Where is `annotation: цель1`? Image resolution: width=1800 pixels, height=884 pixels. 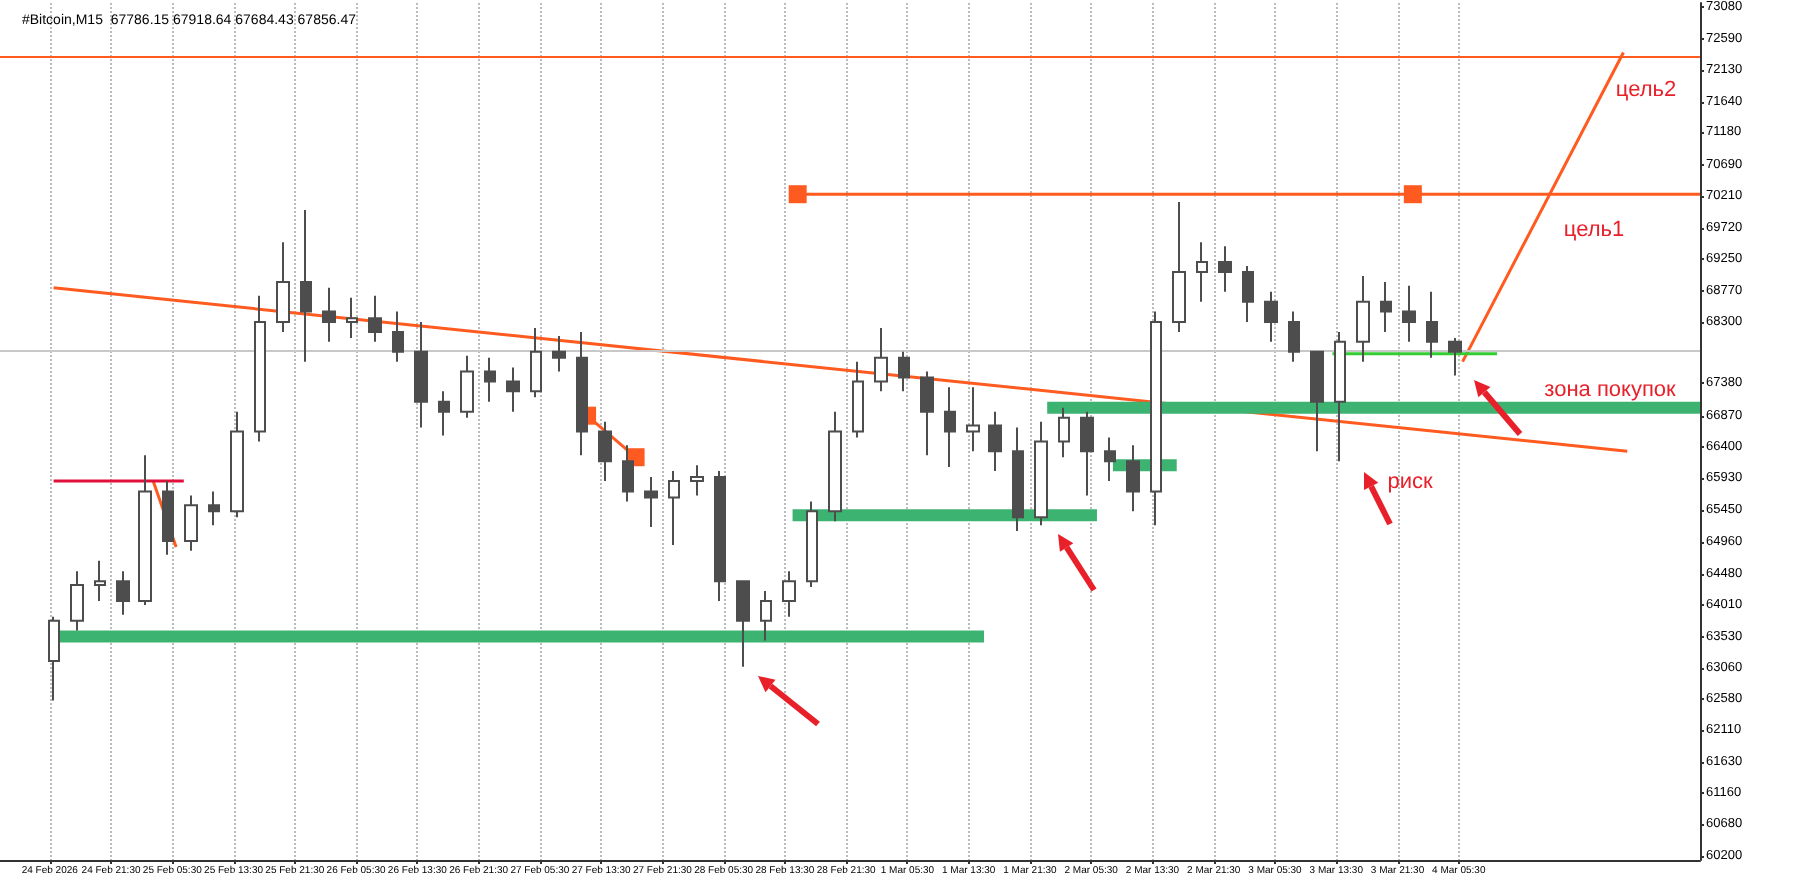
annotation: цель1 is located at coordinates (1594, 229).